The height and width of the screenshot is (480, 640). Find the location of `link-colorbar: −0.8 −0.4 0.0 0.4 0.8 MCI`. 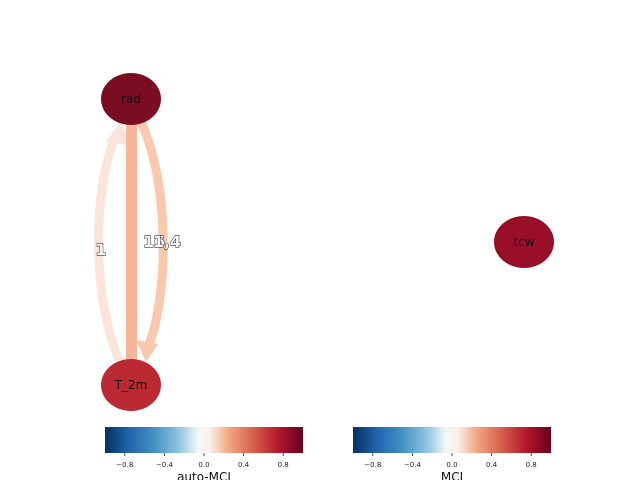

link-colorbar: −0.8 −0.4 0.0 0.4 0.8 MCI is located at coordinates (452, 453).